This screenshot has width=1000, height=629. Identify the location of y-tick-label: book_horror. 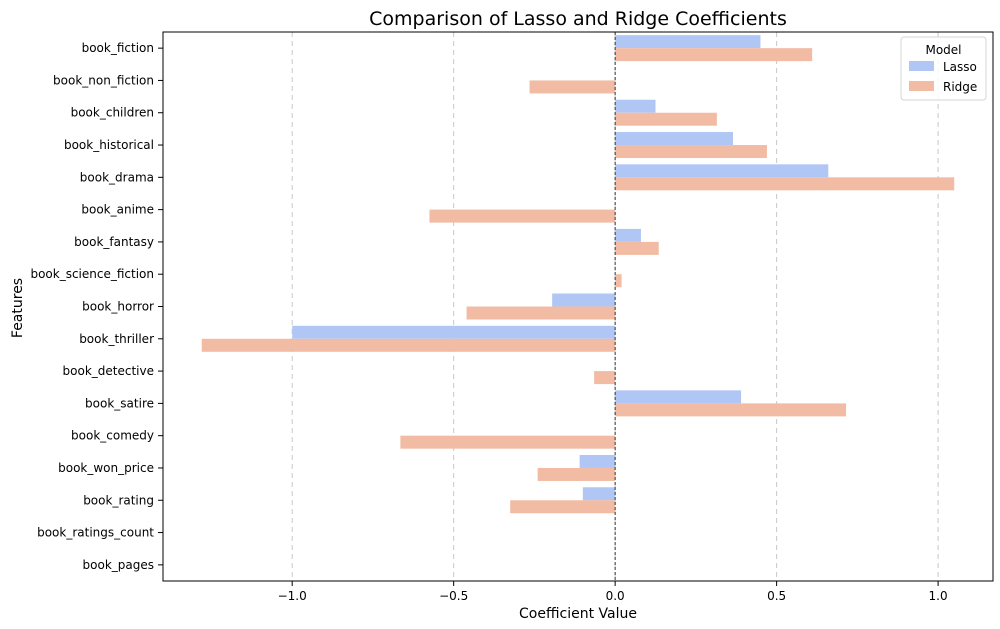
(118, 307).